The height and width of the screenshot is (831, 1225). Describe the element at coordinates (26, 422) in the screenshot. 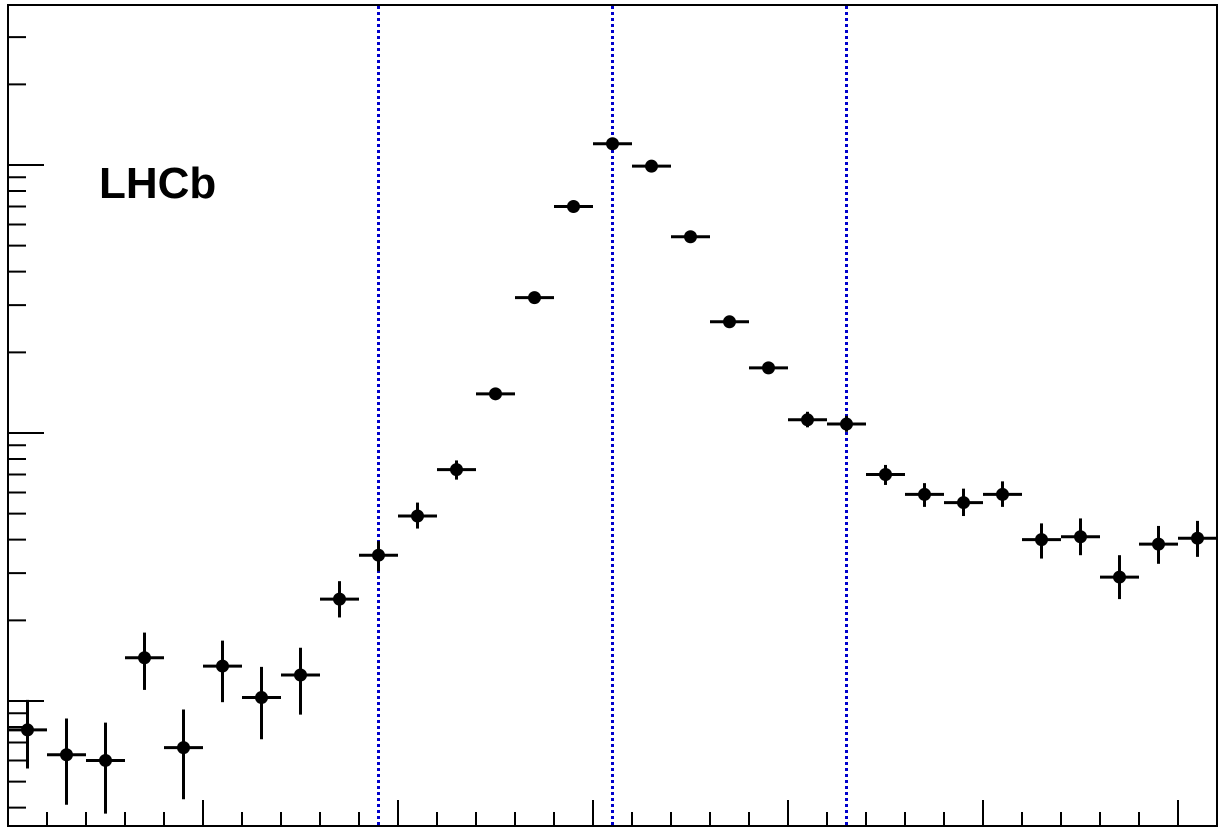

I see `y-axis-ticks` at that location.